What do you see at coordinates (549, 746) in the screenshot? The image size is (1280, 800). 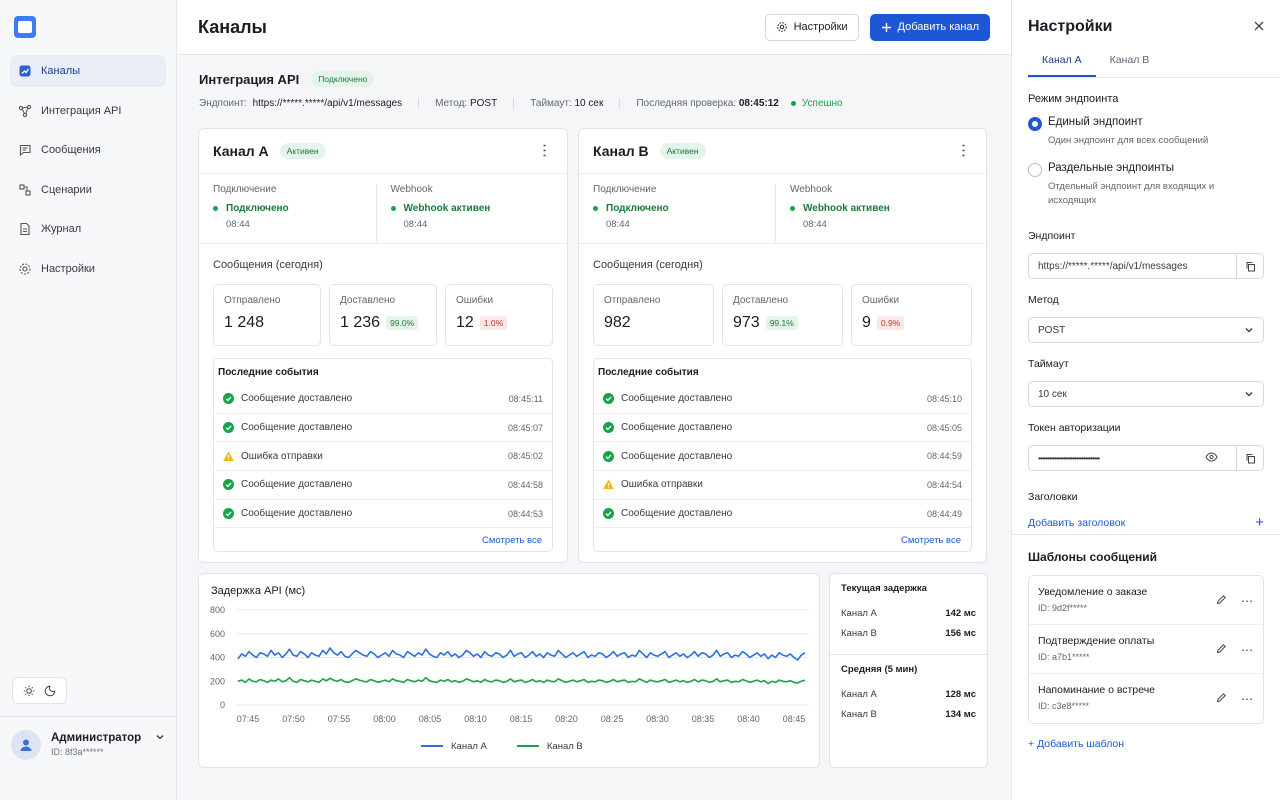 I see `legend-item-b: Канал В` at bounding box center [549, 746].